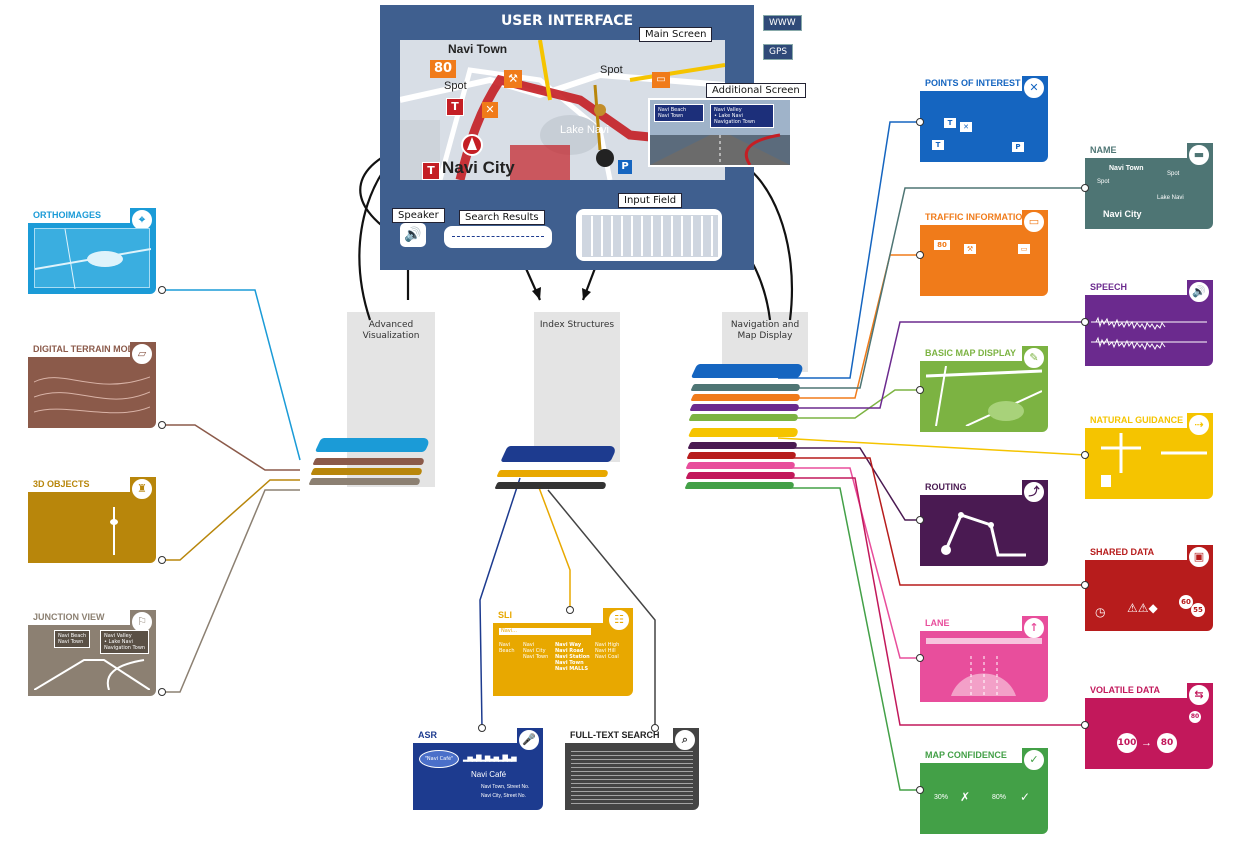 The width and height of the screenshot is (1236, 854). I want to click on column-advanced-visualization, so click(391, 399).